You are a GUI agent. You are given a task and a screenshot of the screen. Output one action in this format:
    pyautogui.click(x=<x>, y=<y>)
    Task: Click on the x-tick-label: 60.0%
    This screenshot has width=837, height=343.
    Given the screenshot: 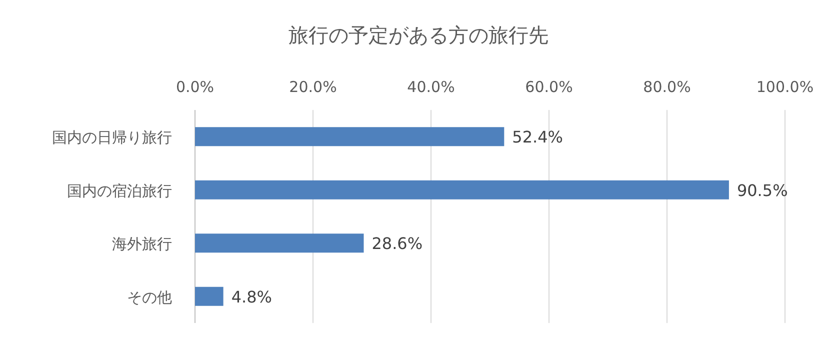 What is the action you would take?
    pyautogui.click(x=549, y=87)
    